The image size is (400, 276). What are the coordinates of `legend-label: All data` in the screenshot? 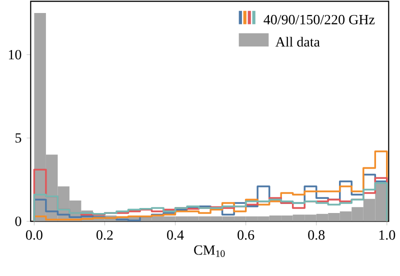 It's located at (297, 41).